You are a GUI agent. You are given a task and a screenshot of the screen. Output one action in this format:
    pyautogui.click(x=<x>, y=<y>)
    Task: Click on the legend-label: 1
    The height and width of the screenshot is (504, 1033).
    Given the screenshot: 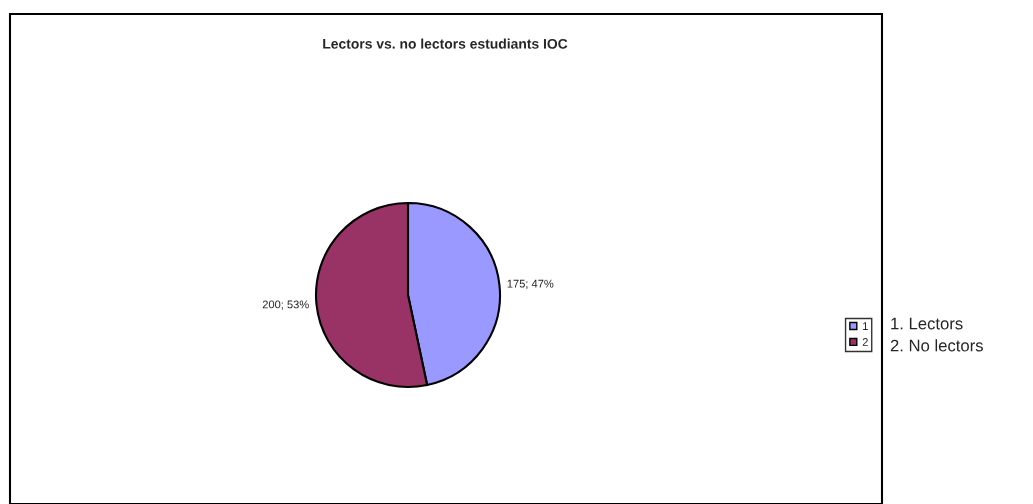 What is the action you would take?
    pyautogui.click(x=865, y=326)
    